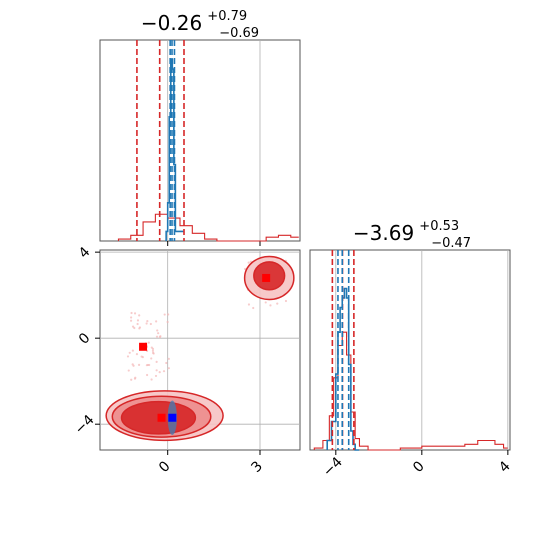 The height and width of the screenshot is (550, 550). I want to click on histogram-param1-quantile-lines, so click(160, 140).